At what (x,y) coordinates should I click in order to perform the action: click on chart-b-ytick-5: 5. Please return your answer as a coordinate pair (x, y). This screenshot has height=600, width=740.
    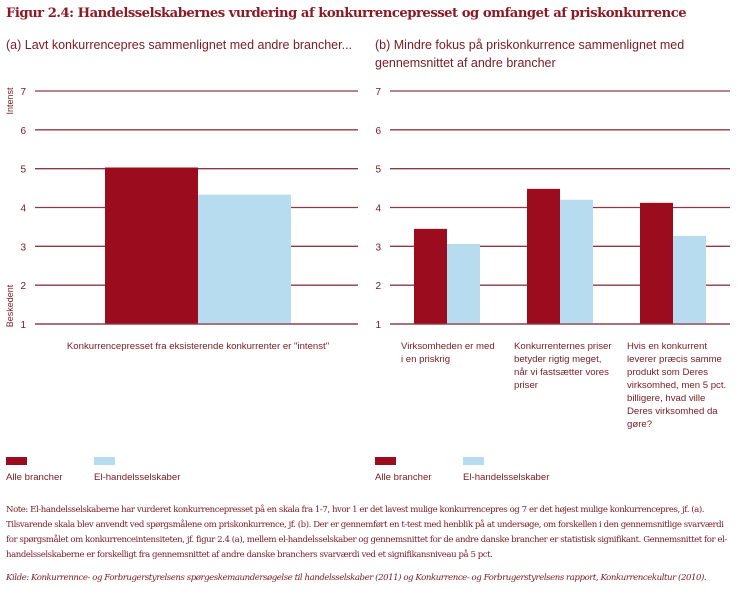
    Looking at the image, I should click on (378, 170).